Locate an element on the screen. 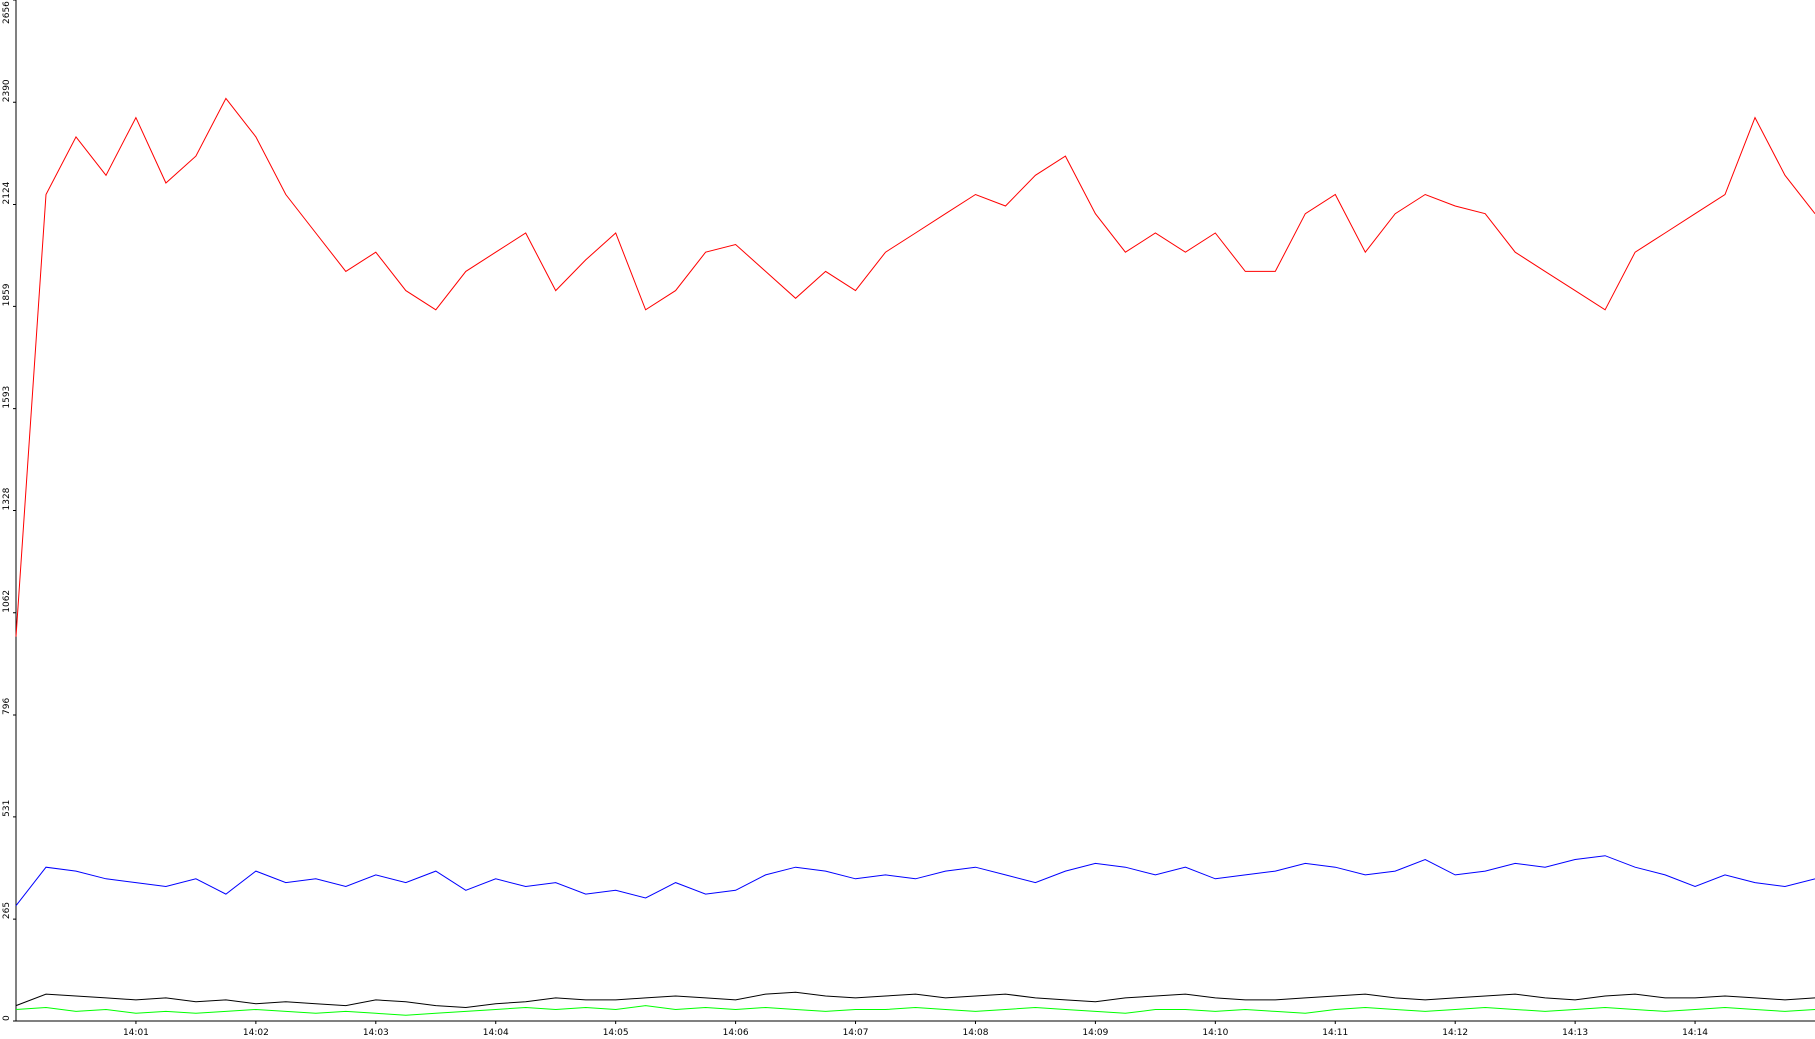 The image size is (1815, 1039). x-tick-label: 14:06 is located at coordinates (736, 1033).